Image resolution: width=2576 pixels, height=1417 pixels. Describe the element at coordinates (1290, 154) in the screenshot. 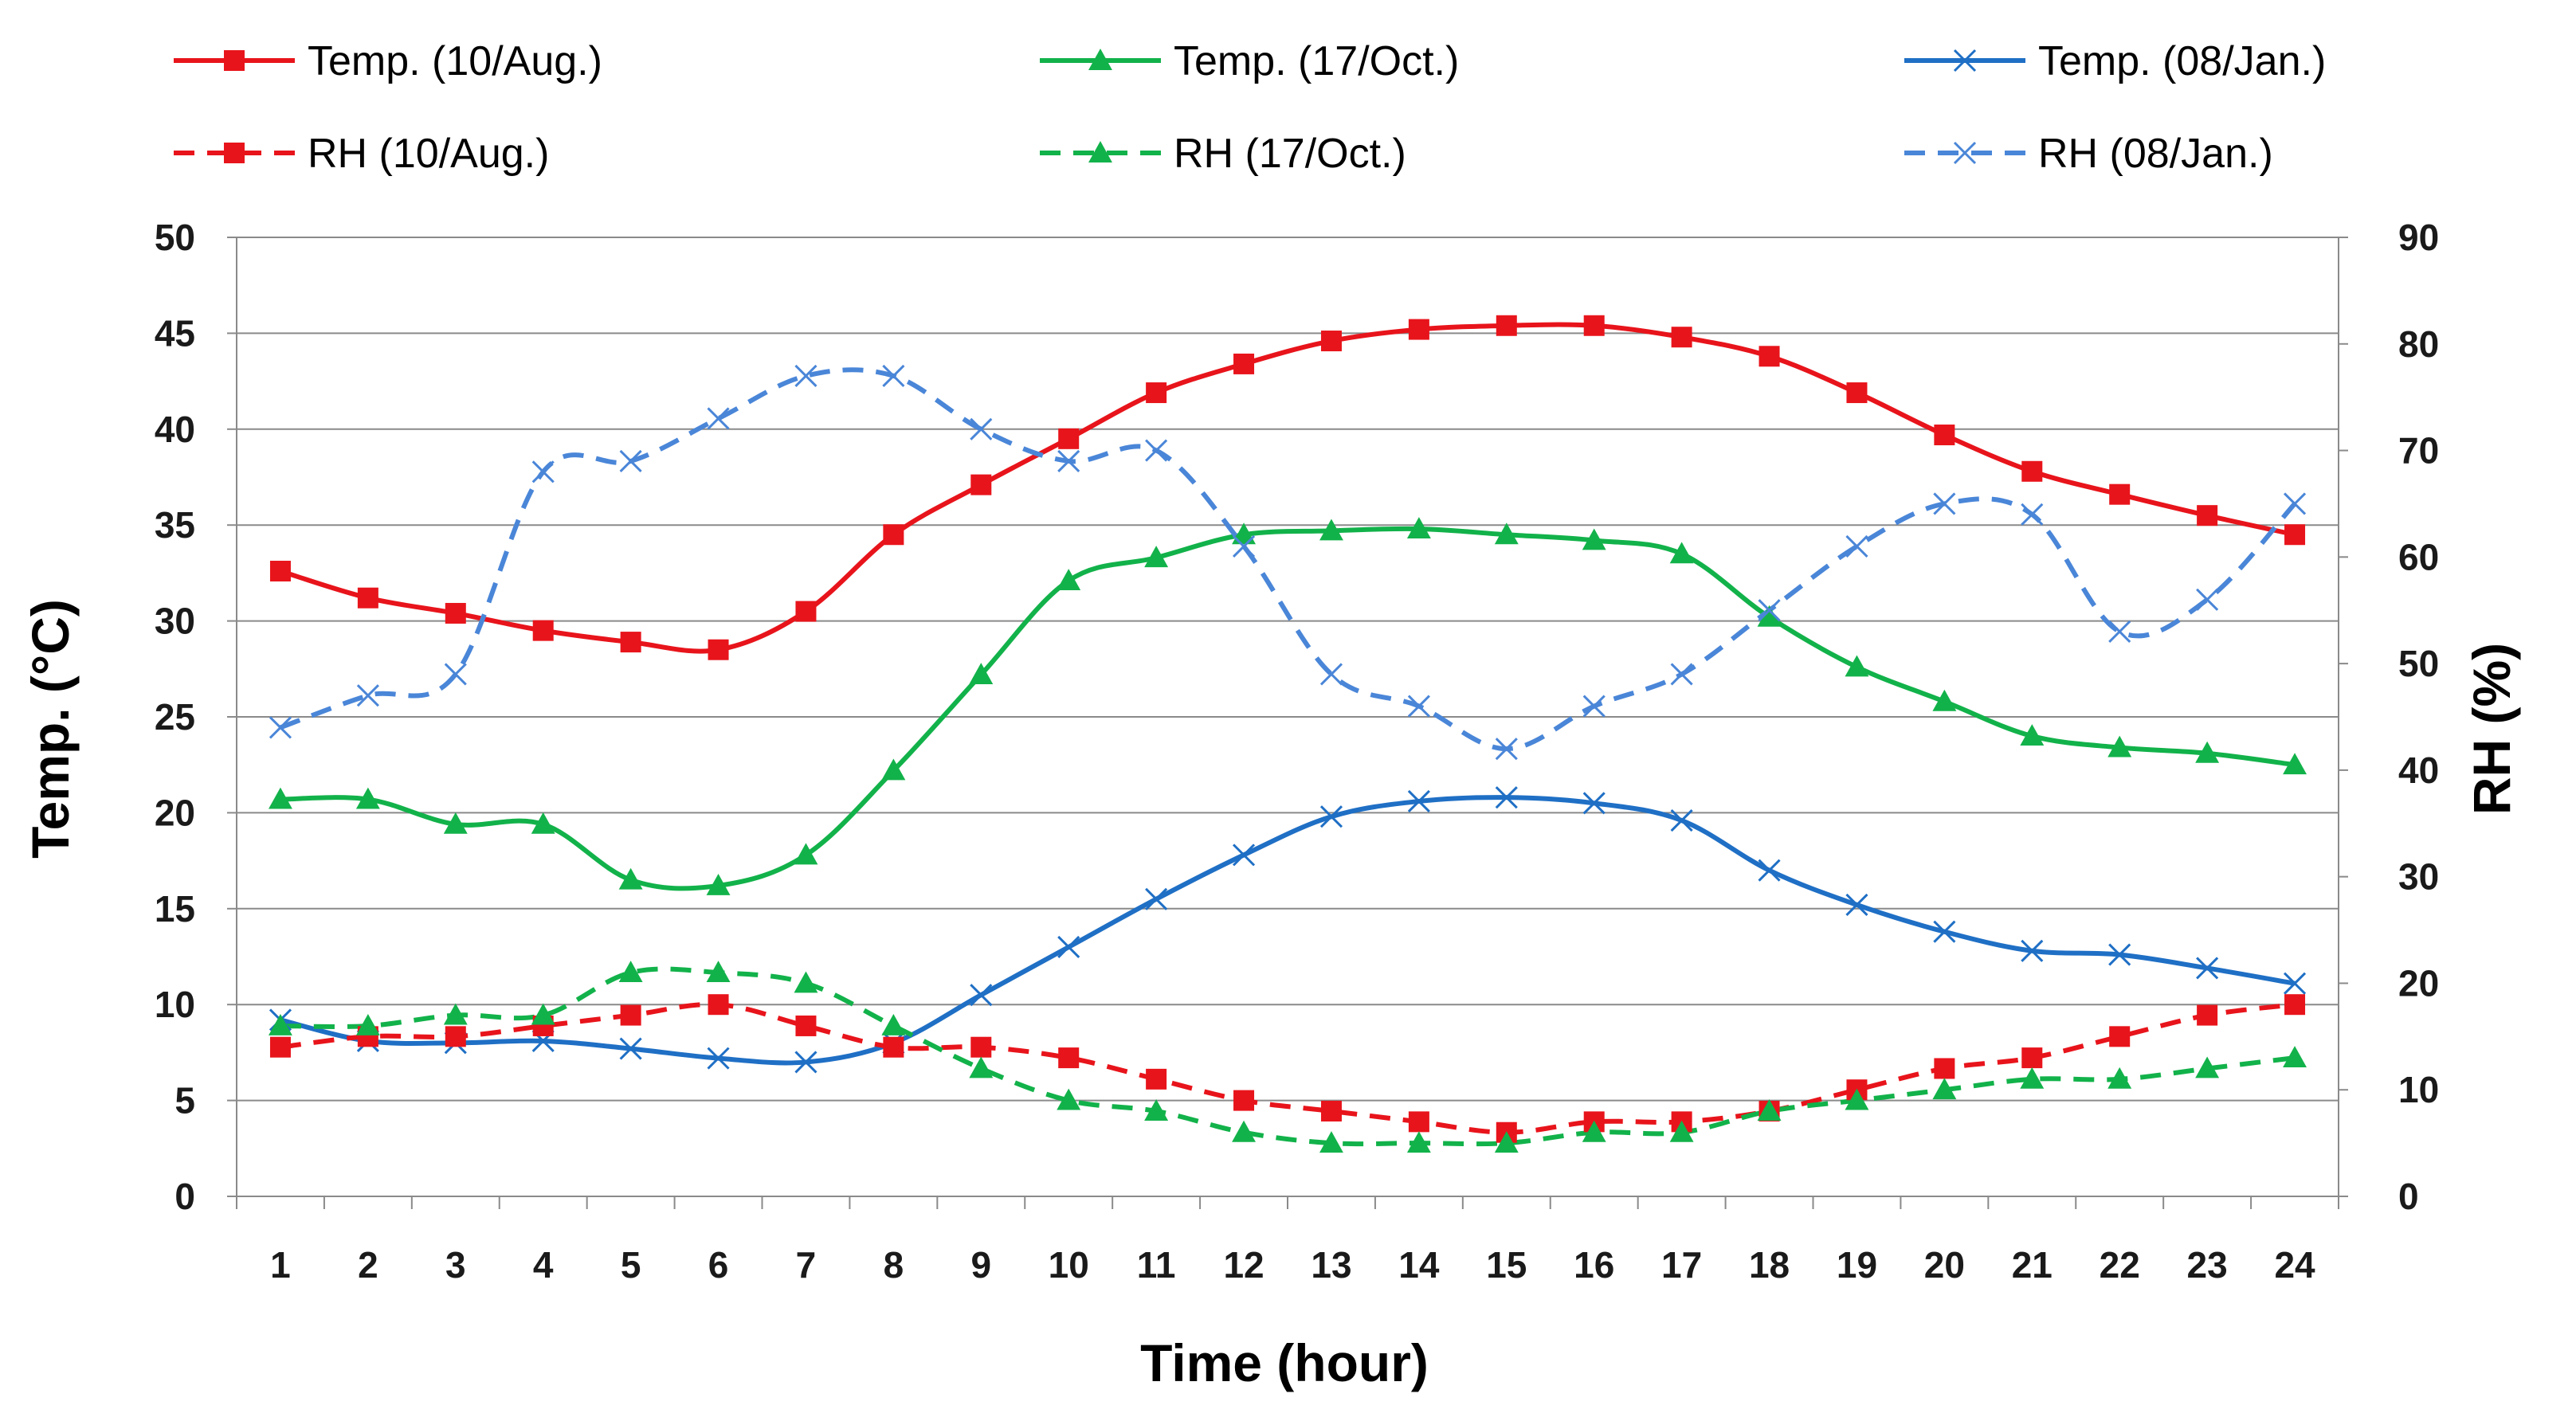

I see `legend-label: RH (17/Oct.)` at that location.